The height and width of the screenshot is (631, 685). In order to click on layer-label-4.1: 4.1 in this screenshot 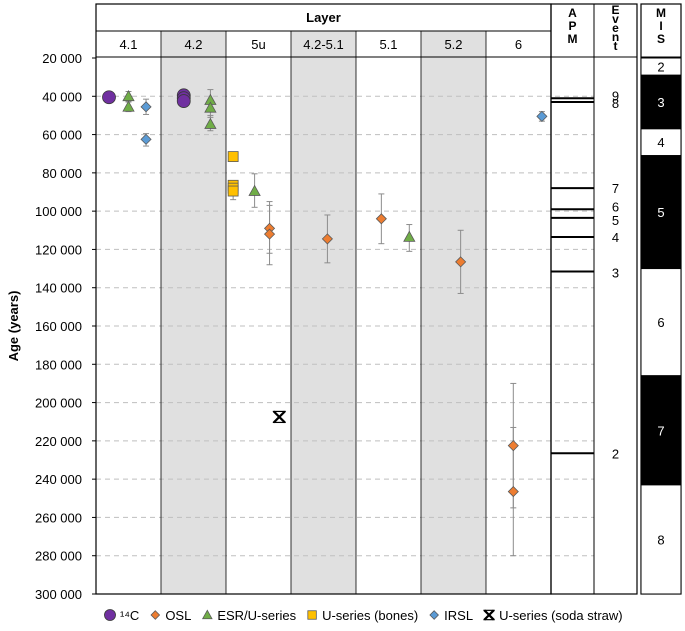, I will do `click(128, 44)`.